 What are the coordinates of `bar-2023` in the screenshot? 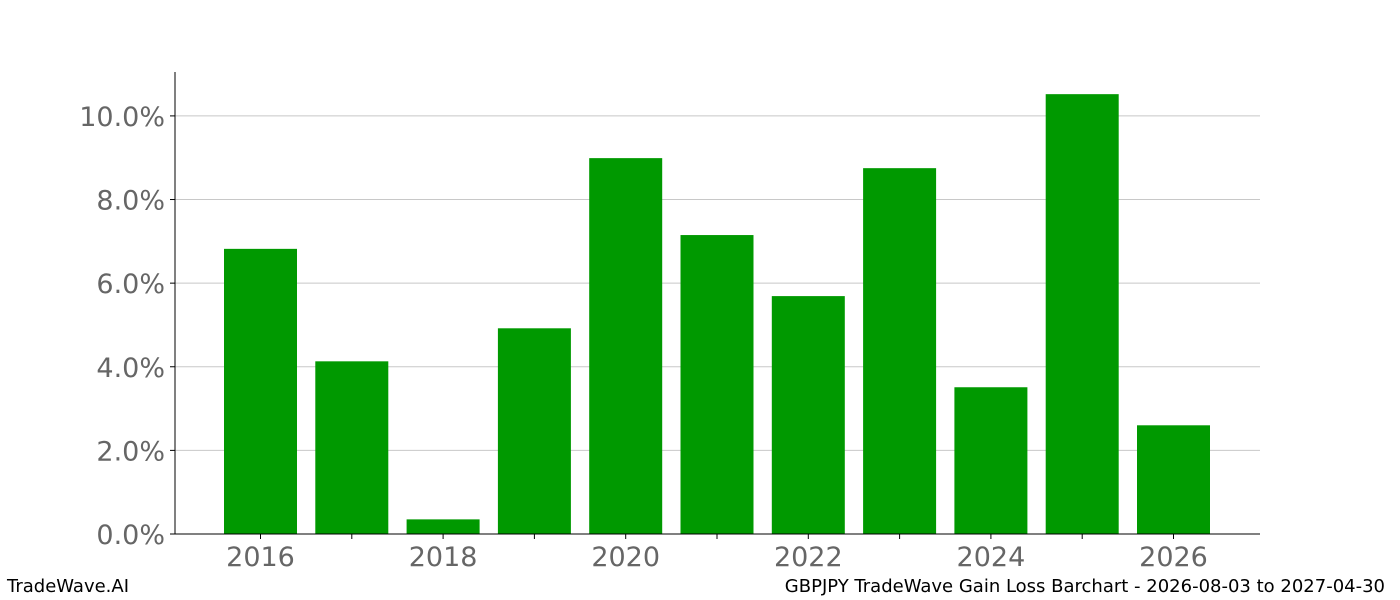 It's located at (900, 351).